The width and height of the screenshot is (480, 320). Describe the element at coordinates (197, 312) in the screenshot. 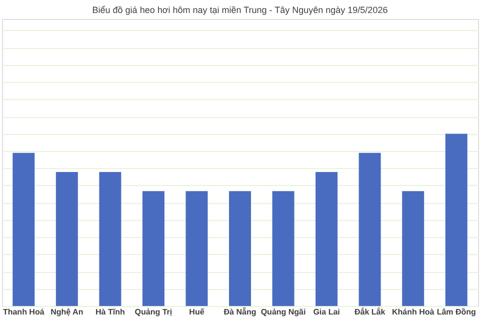

I see `x-tick-label: Huế` at that location.